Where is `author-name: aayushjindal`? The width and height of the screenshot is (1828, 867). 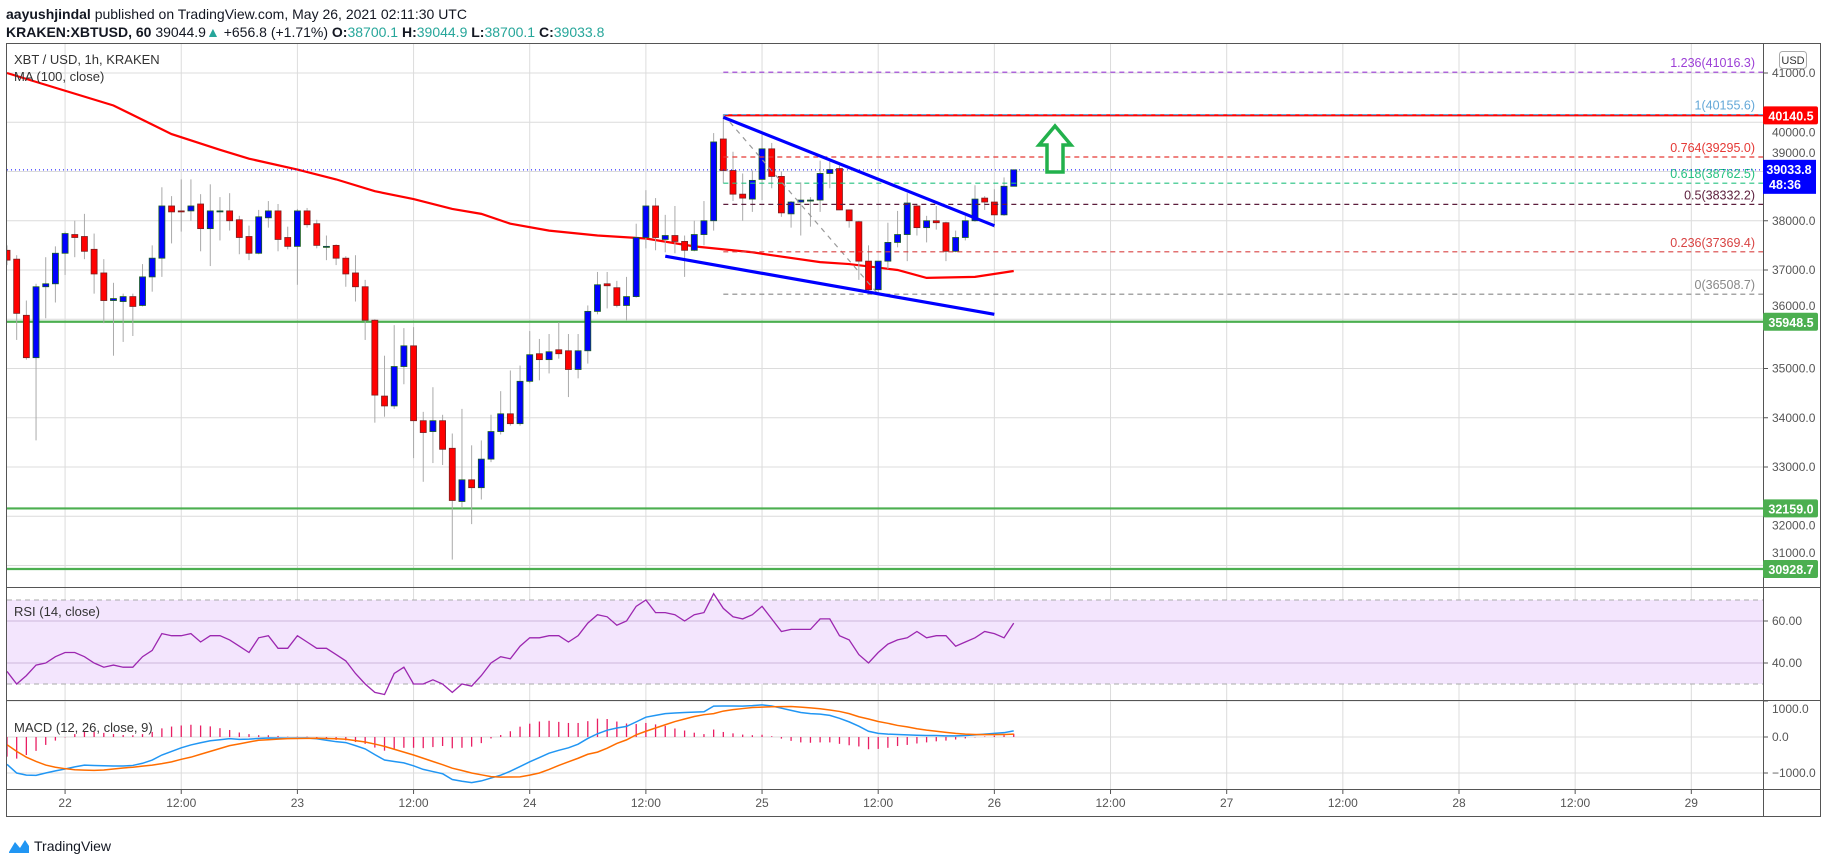 author-name: aayushjindal is located at coordinates (48, 14).